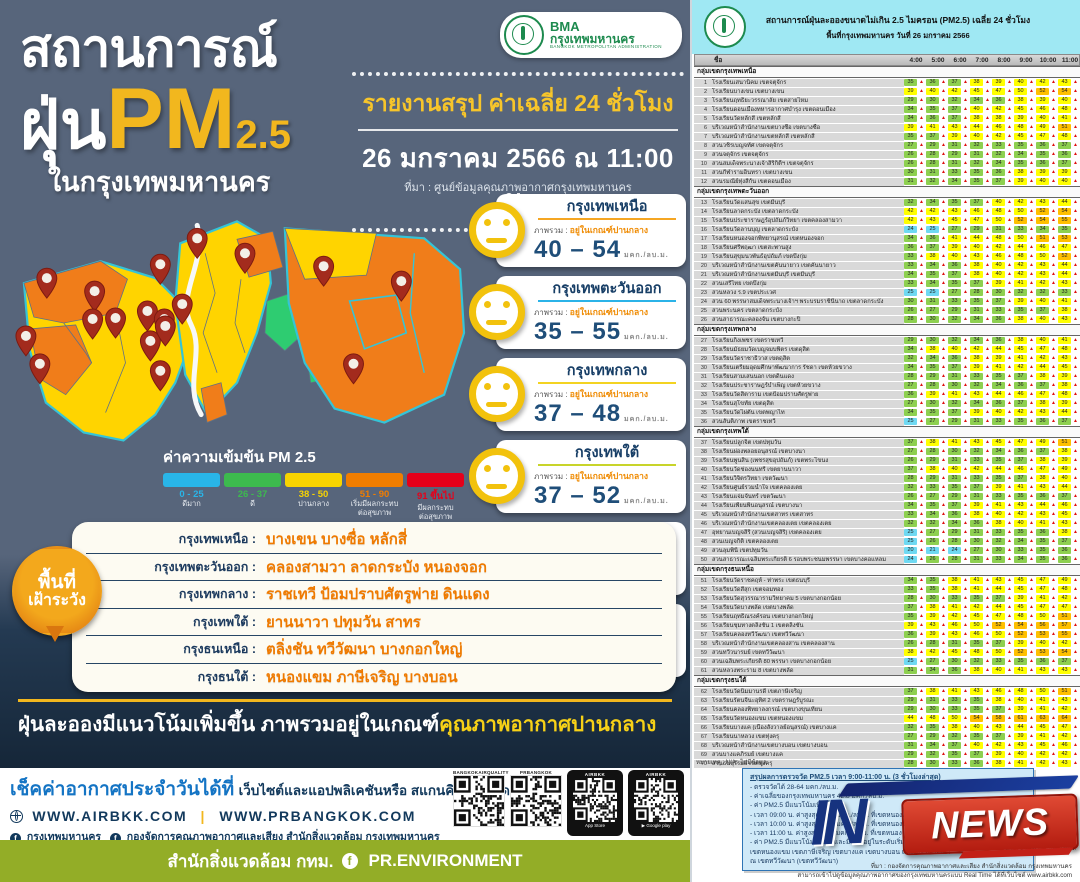  I want to click on face-eye, so click(487, 222).